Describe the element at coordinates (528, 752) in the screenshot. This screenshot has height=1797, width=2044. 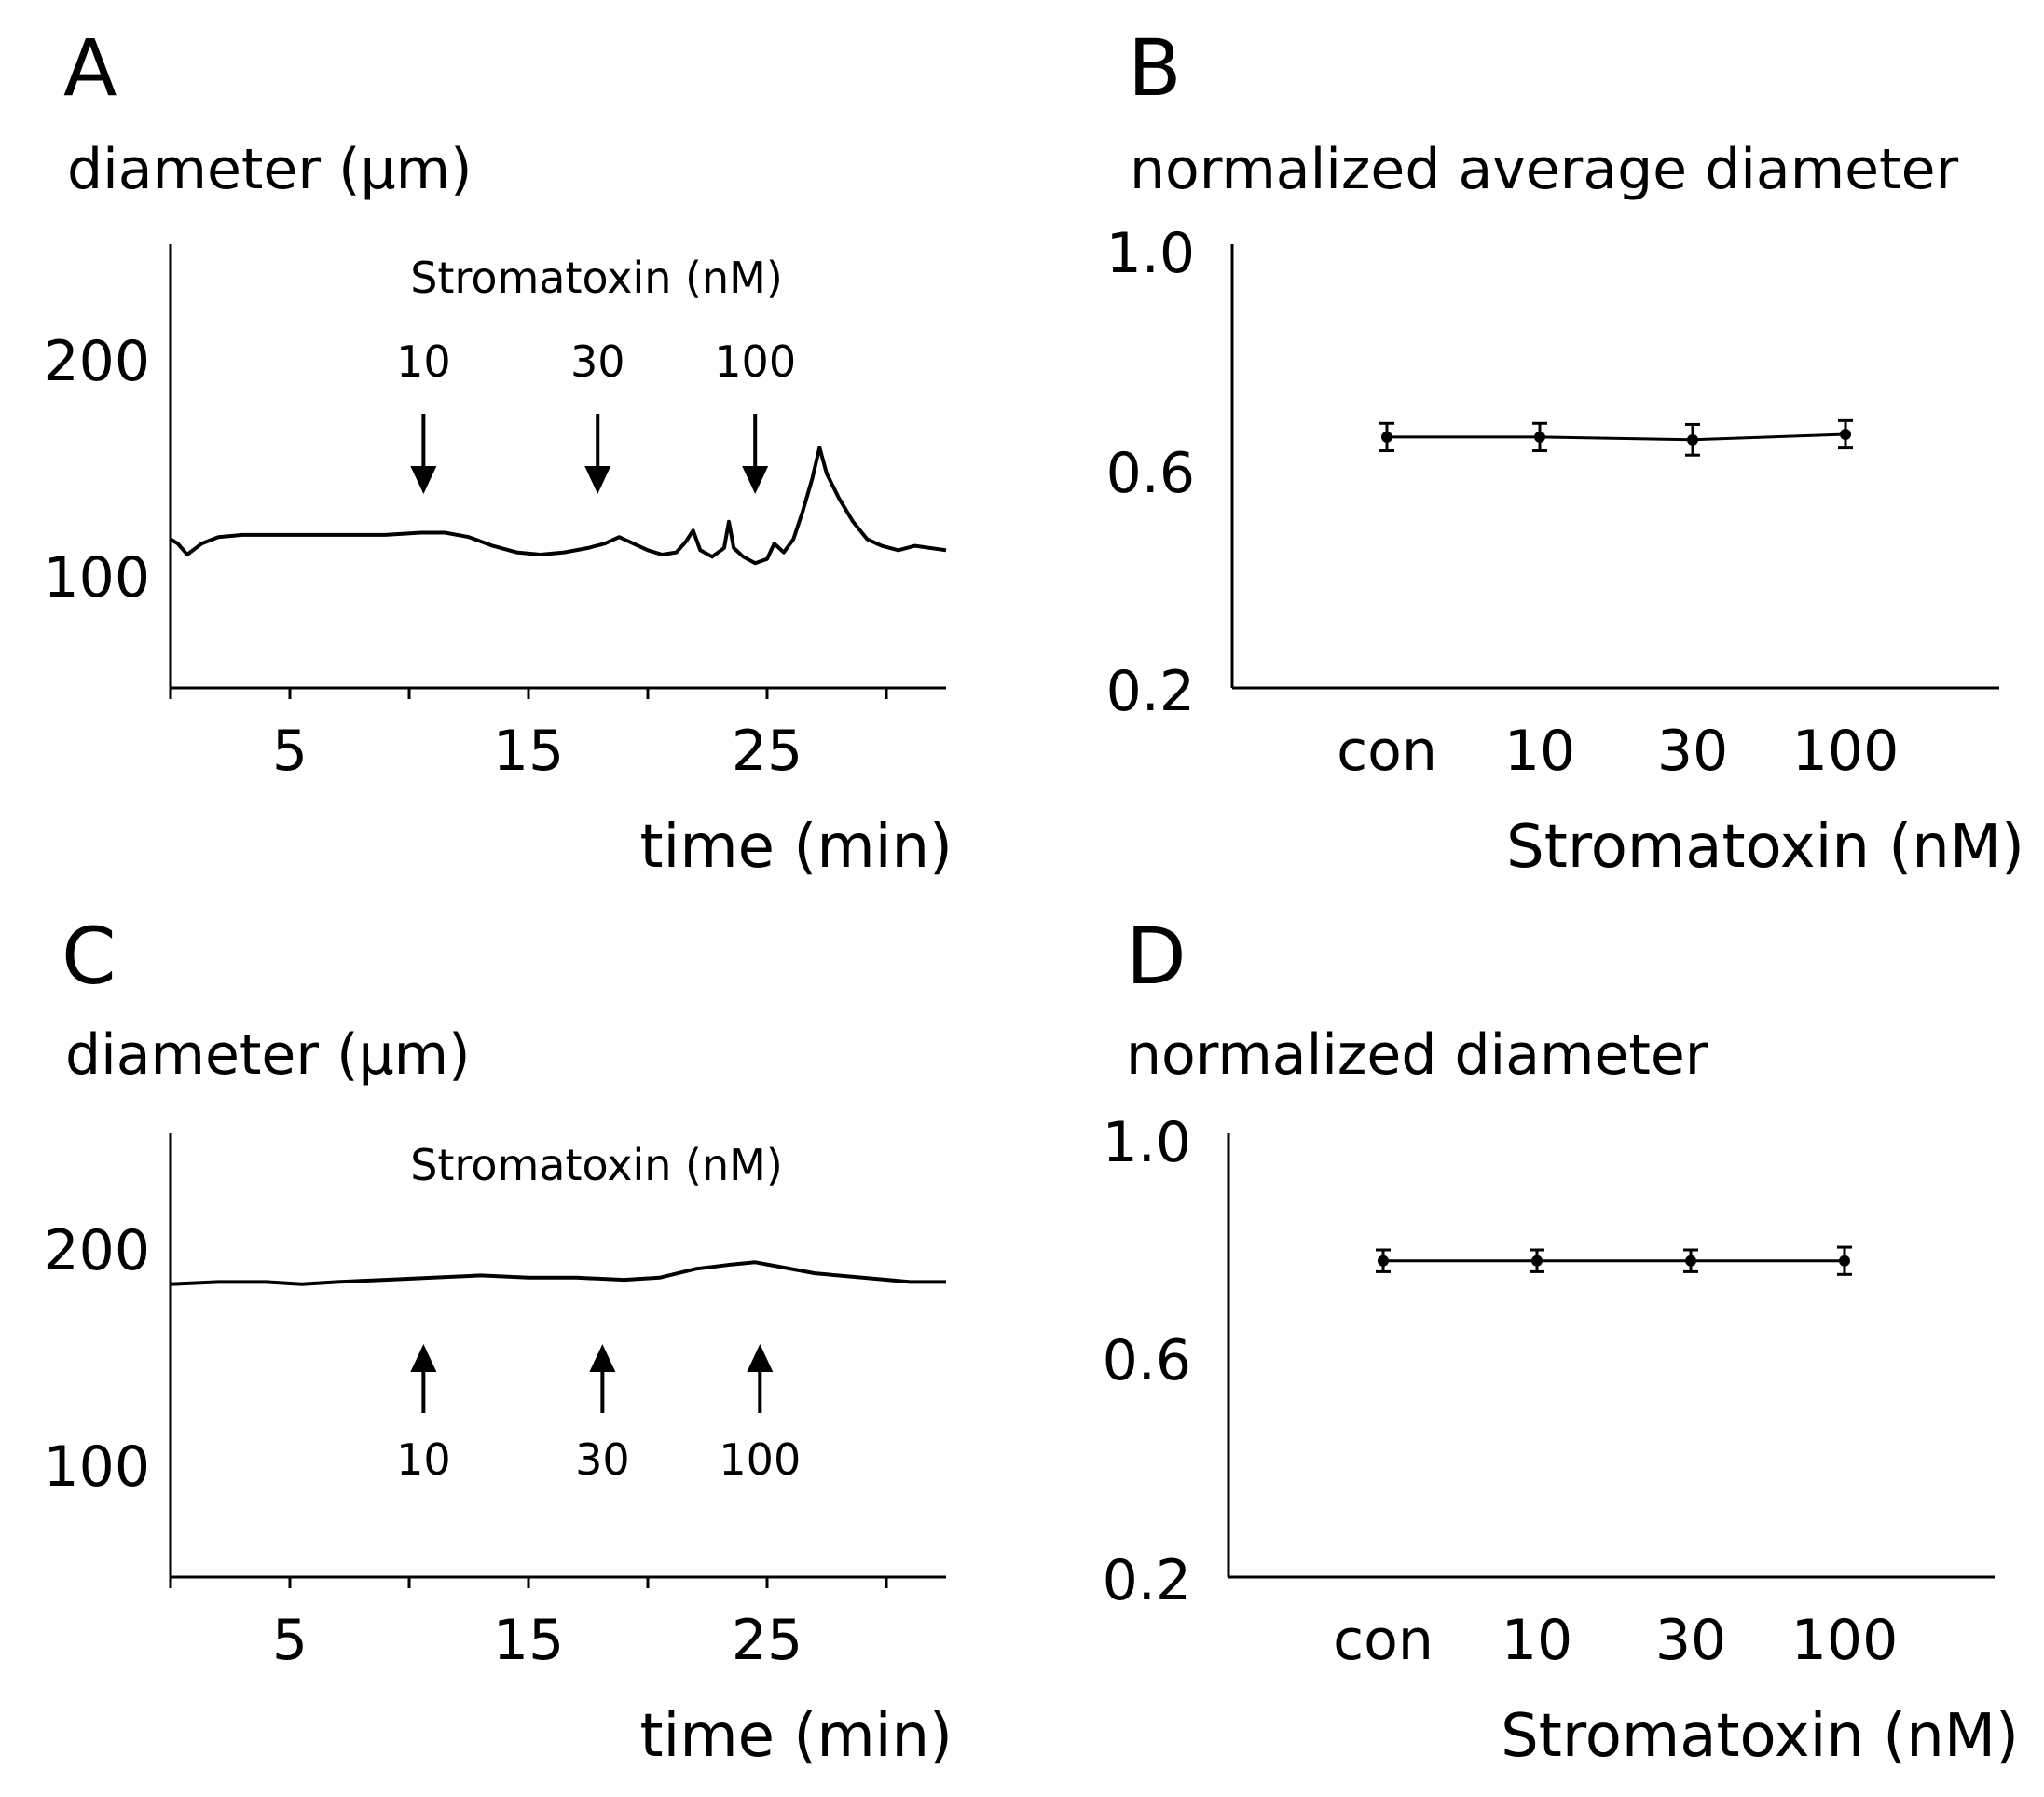
I see `panel-a-xtick-15: 15` at that location.